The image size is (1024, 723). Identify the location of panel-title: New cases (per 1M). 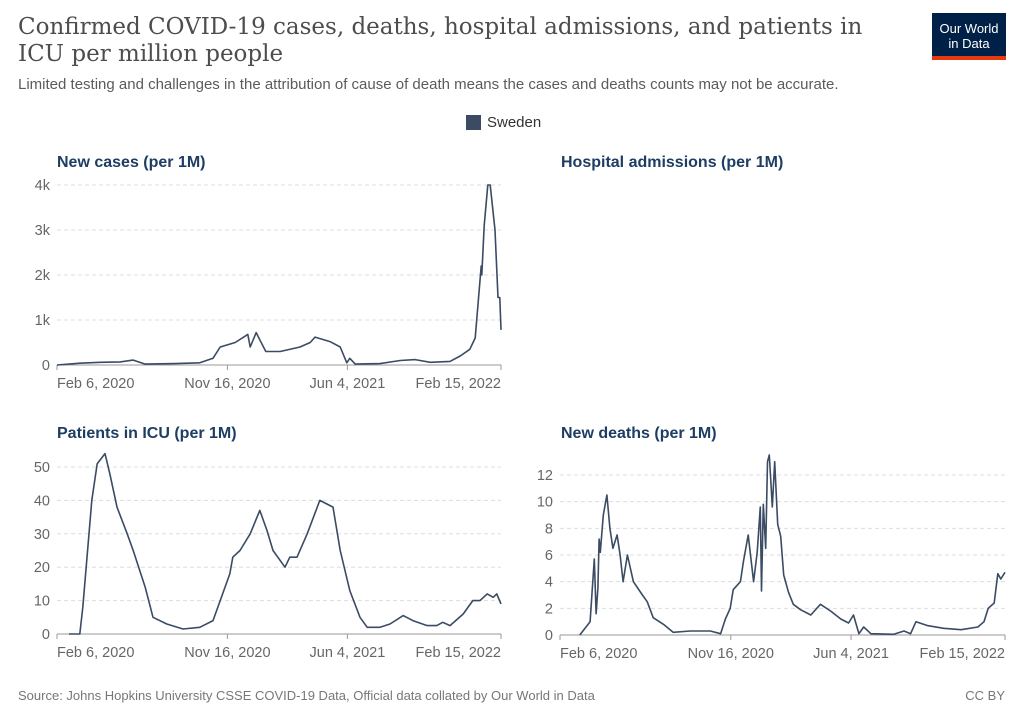
(131, 162).